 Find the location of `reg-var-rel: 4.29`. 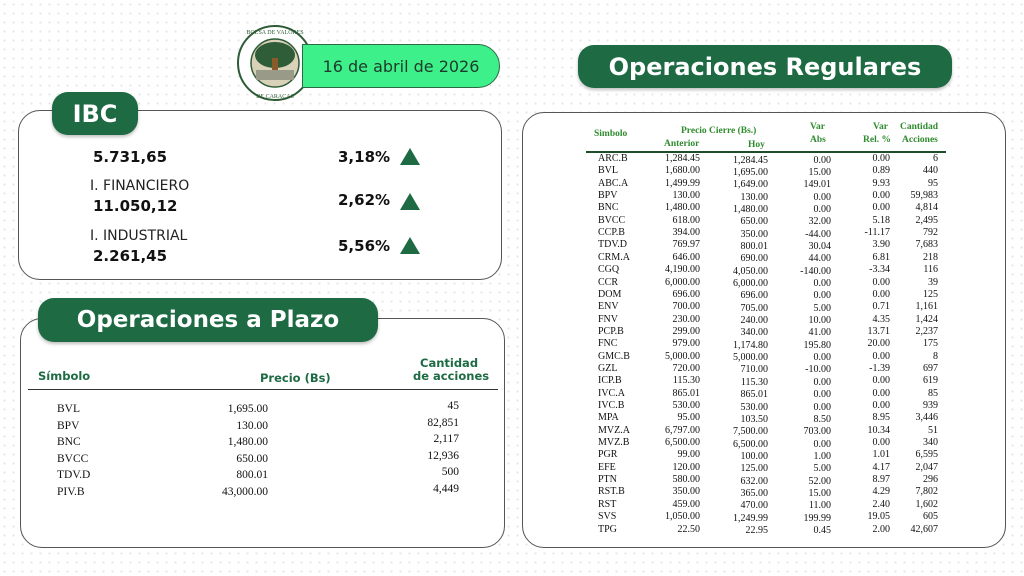

reg-var-rel: 4.29 is located at coordinates (881, 492).